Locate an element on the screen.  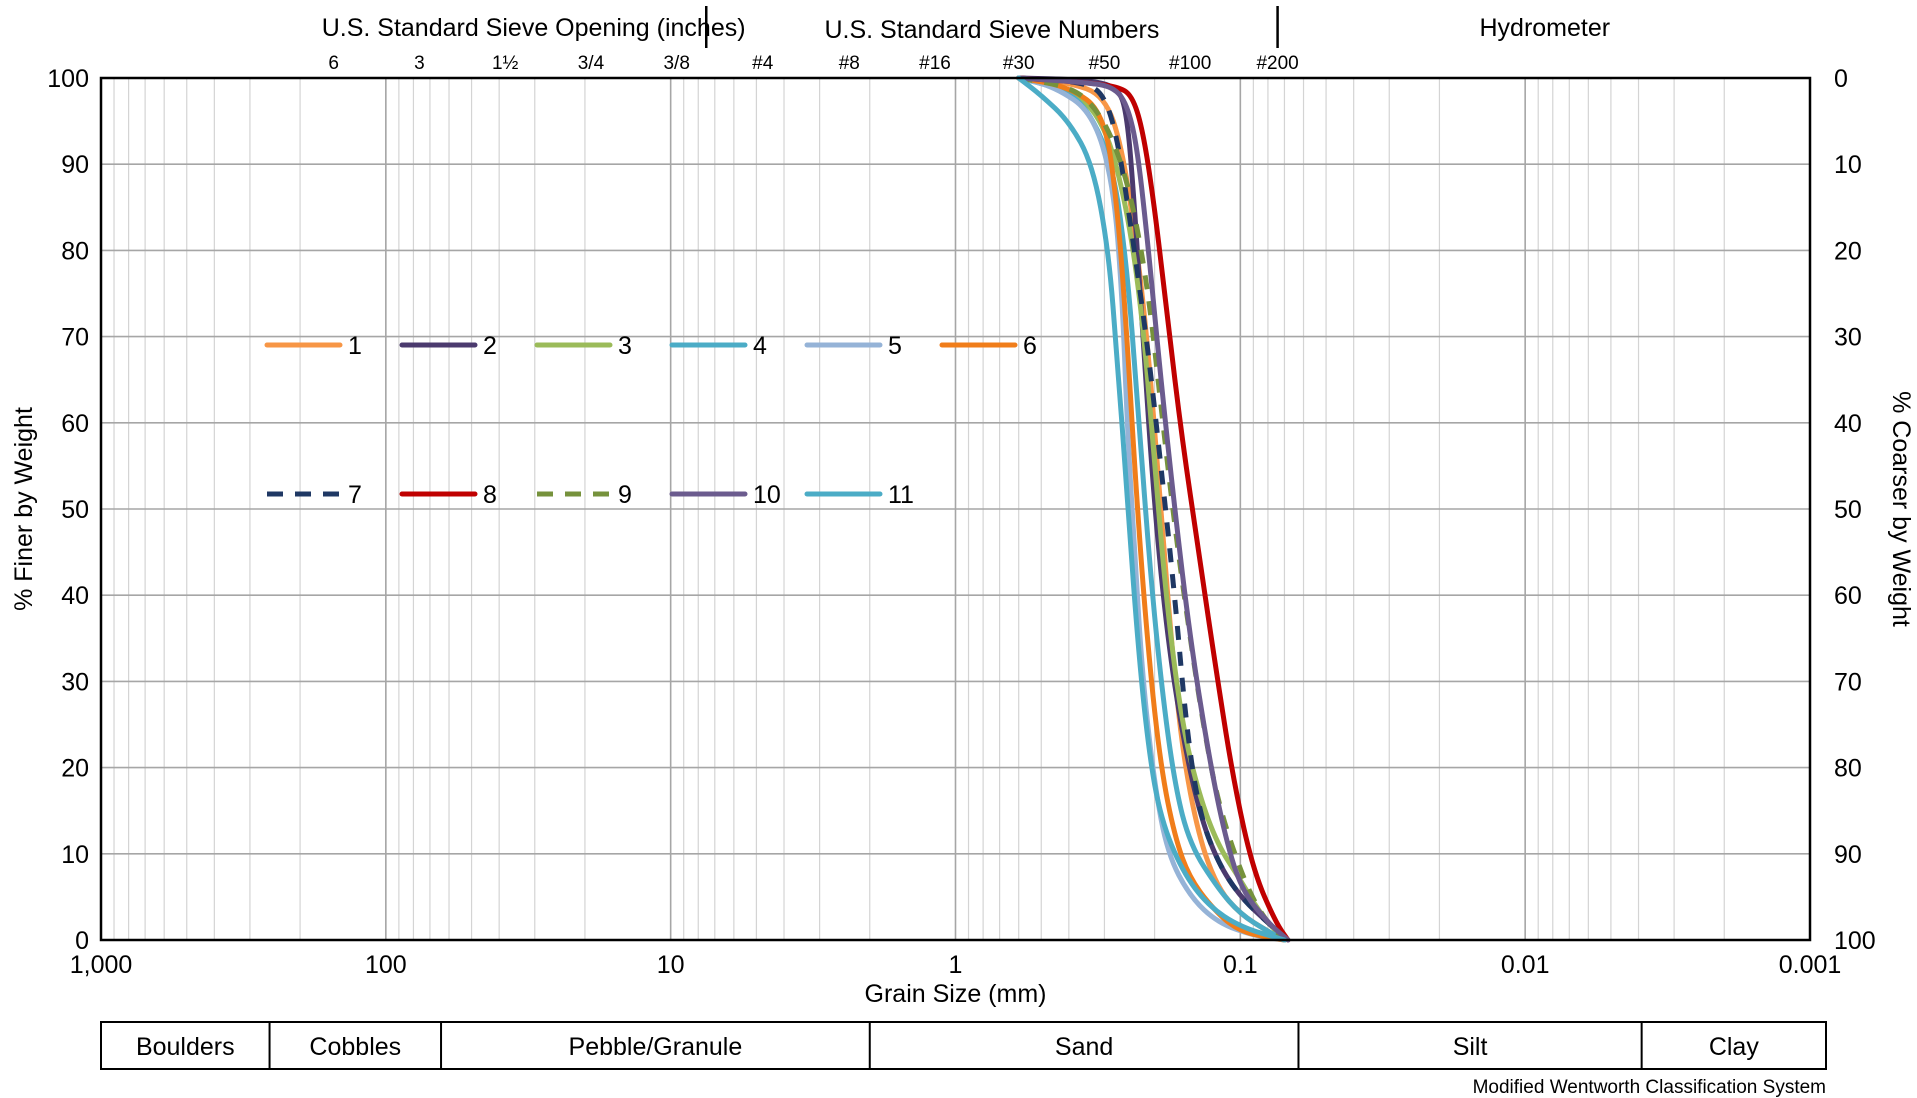
sieve-label: 3 is located at coordinates (419, 63).